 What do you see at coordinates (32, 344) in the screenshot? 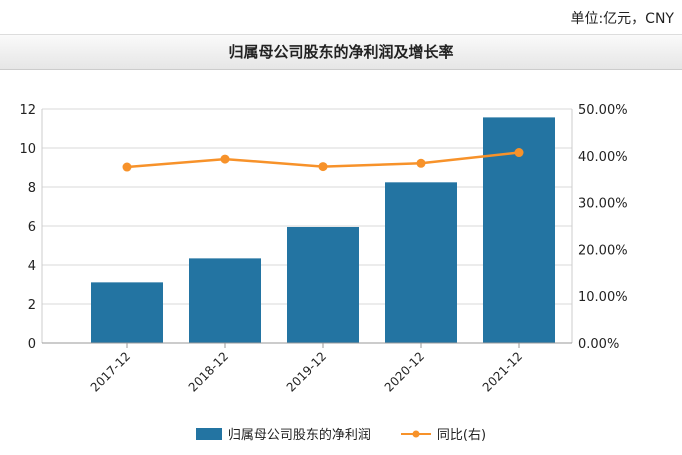
I see `y-left-tick-label: 0` at bounding box center [32, 344].